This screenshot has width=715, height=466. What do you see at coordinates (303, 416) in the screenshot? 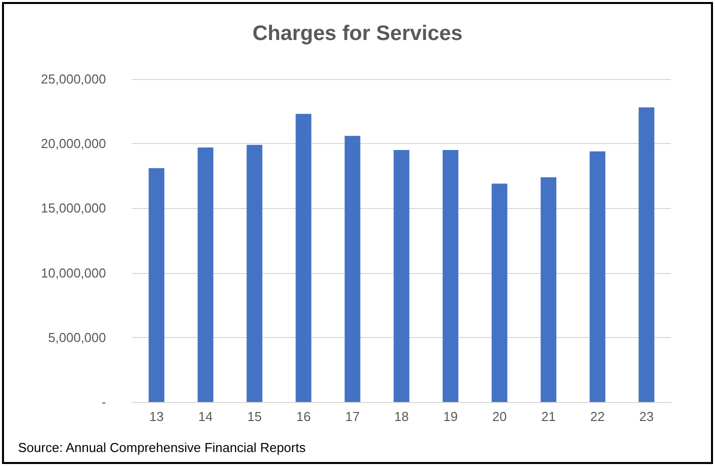
I see `x-tick-label: 16` at bounding box center [303, 416].